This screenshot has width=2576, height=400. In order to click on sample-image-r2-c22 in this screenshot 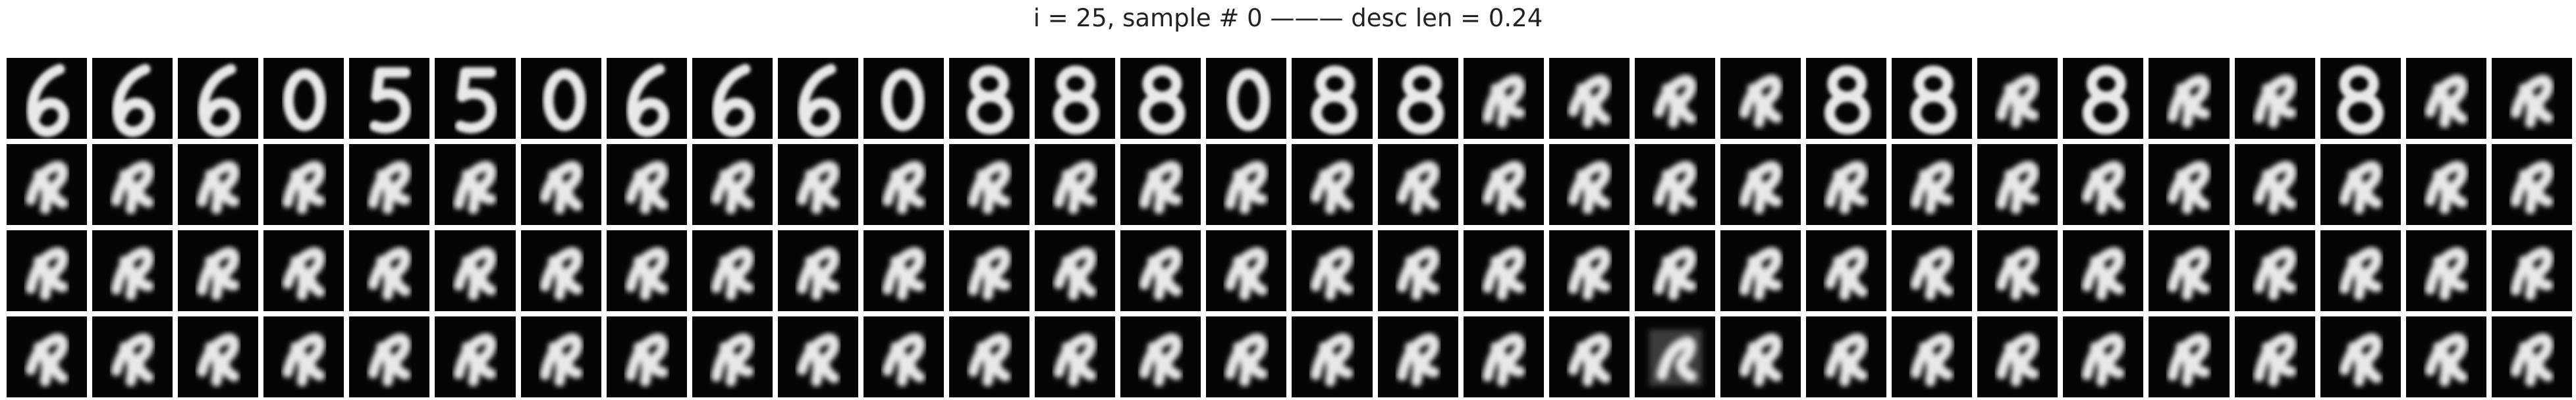, I will do `click(1846, 184)`.